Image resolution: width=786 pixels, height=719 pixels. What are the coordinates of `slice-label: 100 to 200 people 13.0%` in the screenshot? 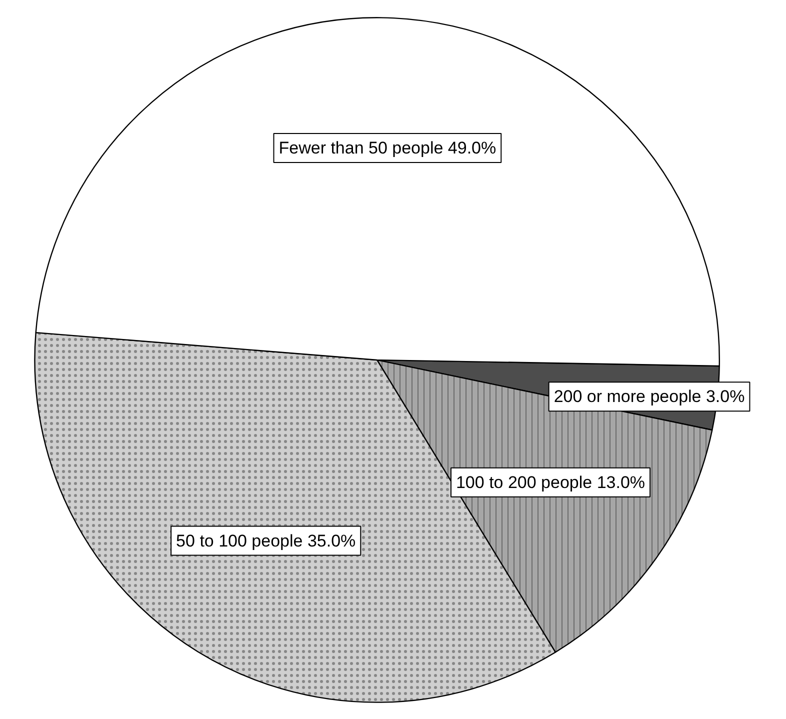 It's located at (551, 482).